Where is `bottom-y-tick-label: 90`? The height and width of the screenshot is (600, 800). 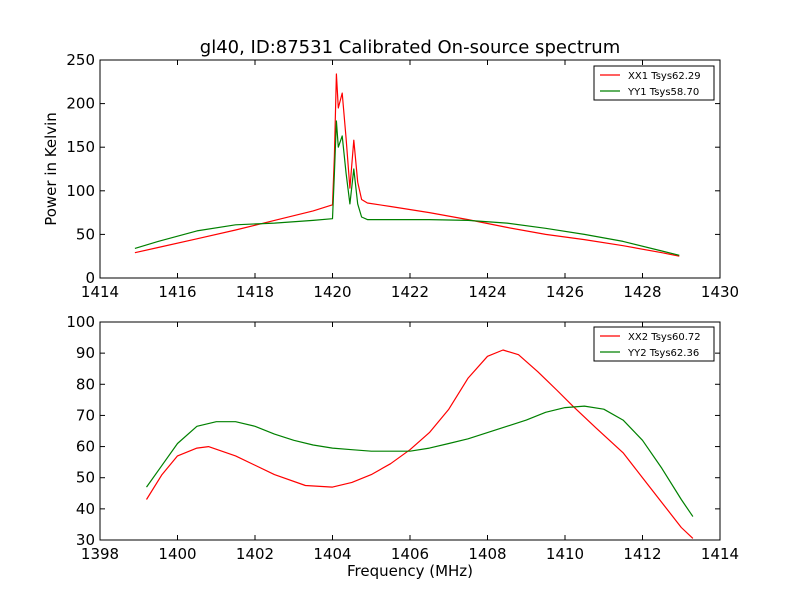 bottom-y-tick-label: 90 is located at coordinates (85, 353).